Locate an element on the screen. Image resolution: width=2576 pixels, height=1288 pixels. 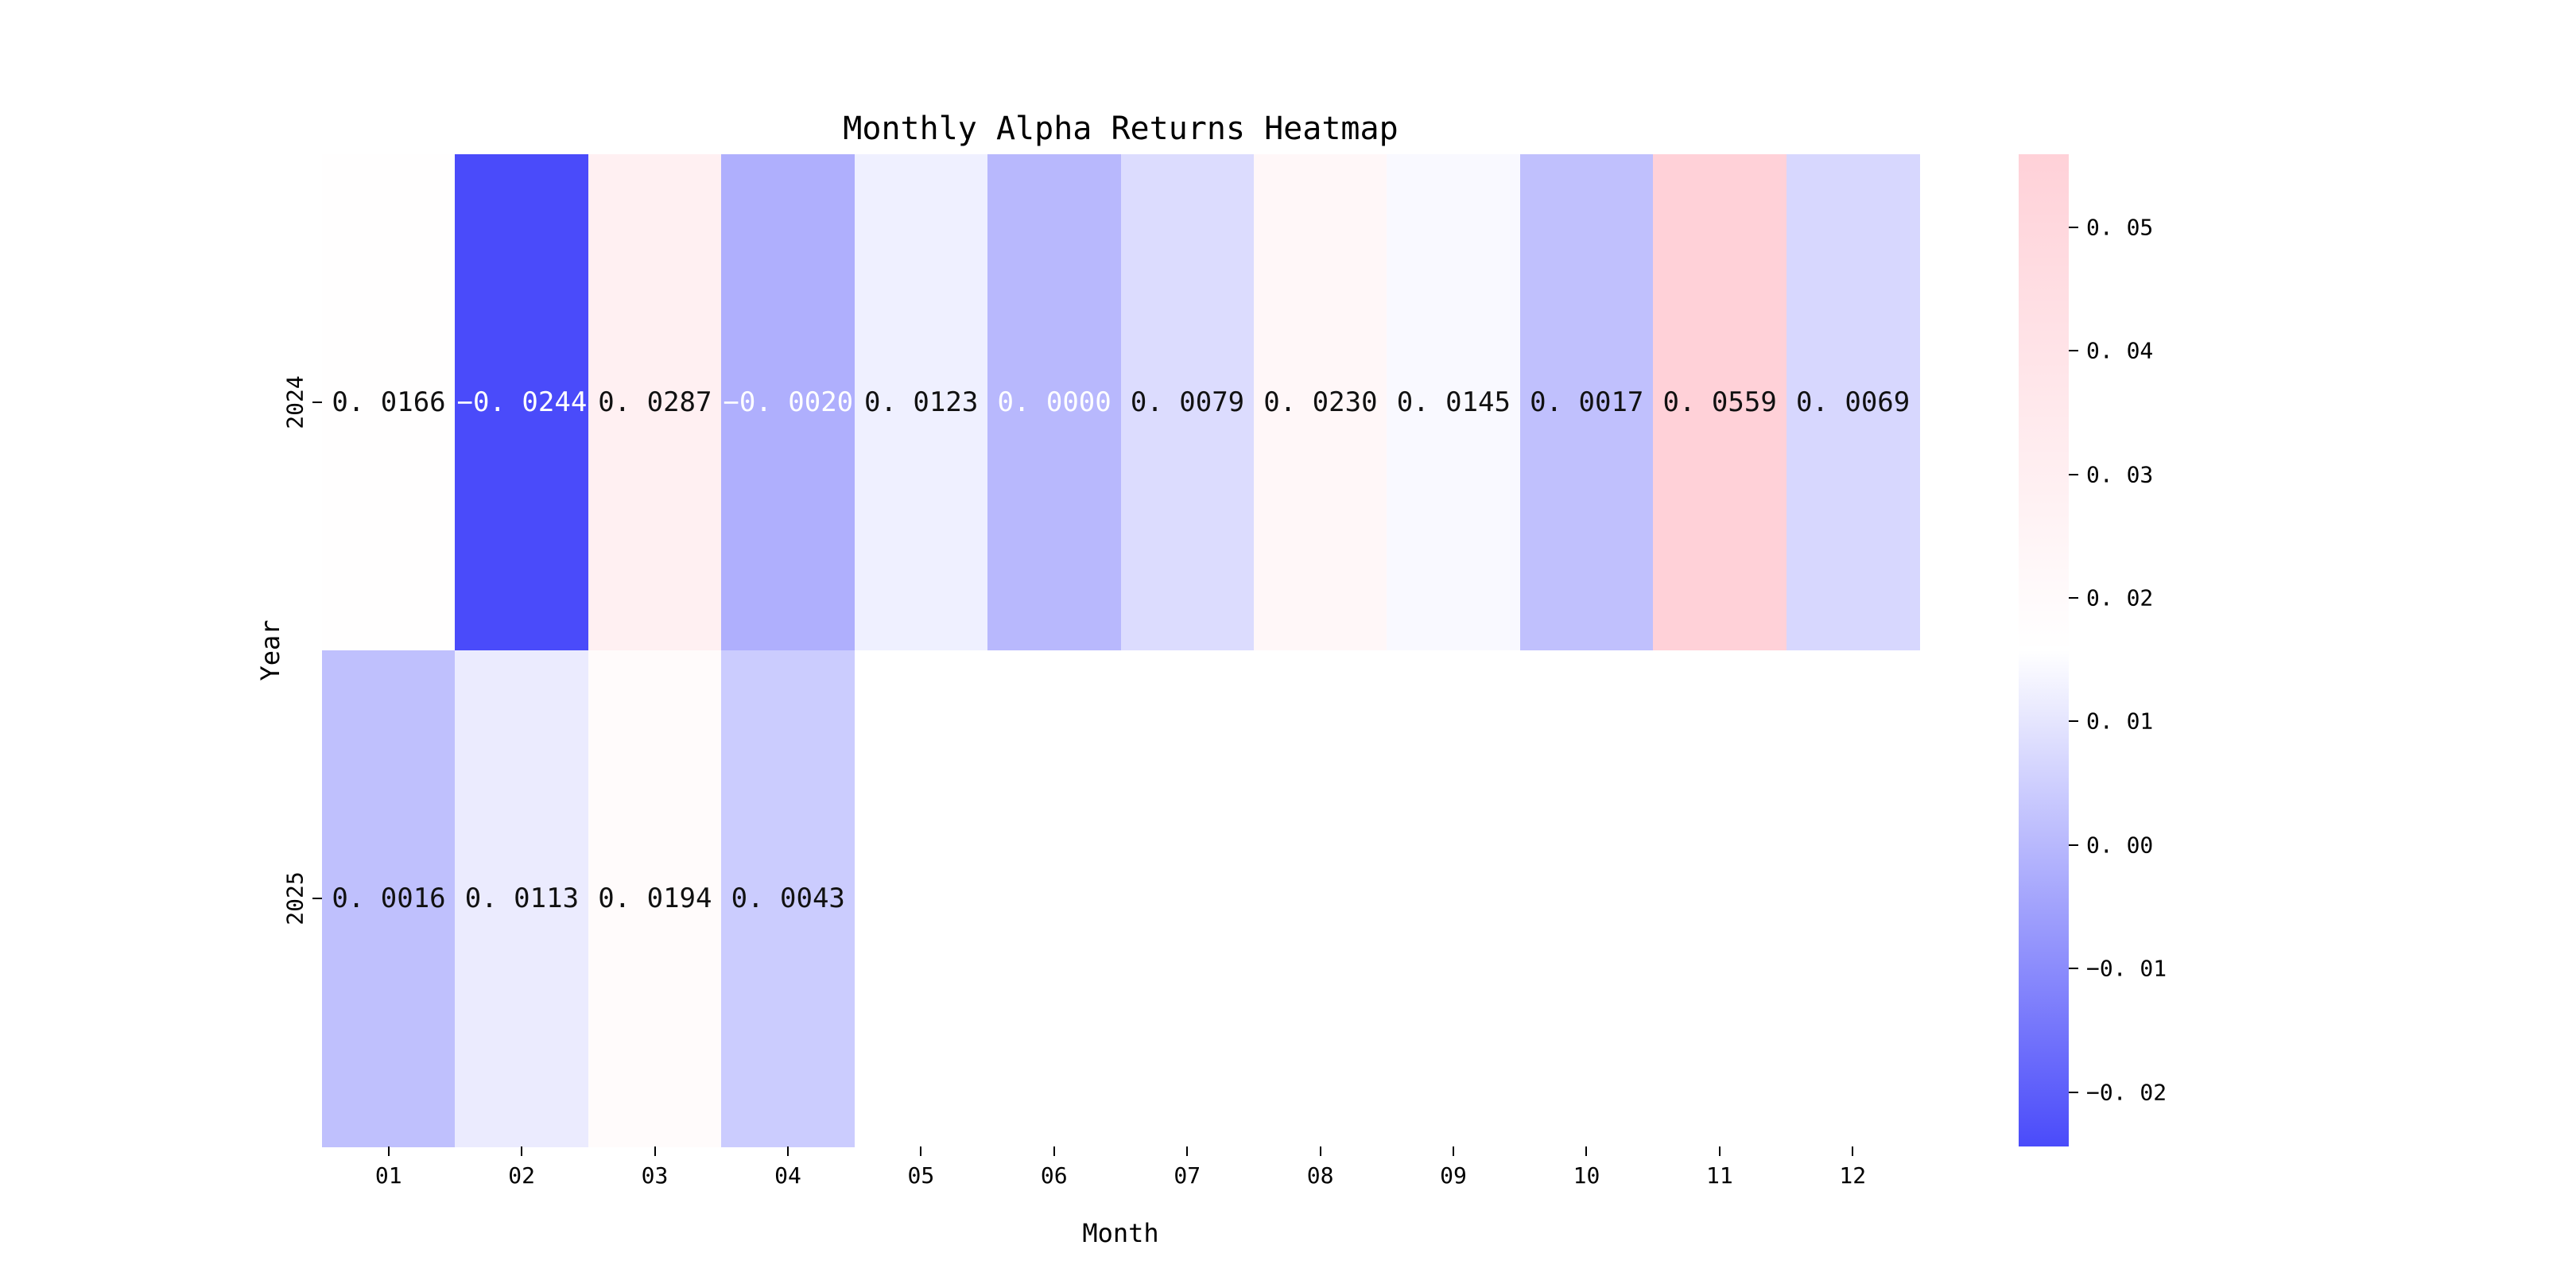
heatmap-cell-2025-03: 0. 0194 is located at coordinates (655, 899).